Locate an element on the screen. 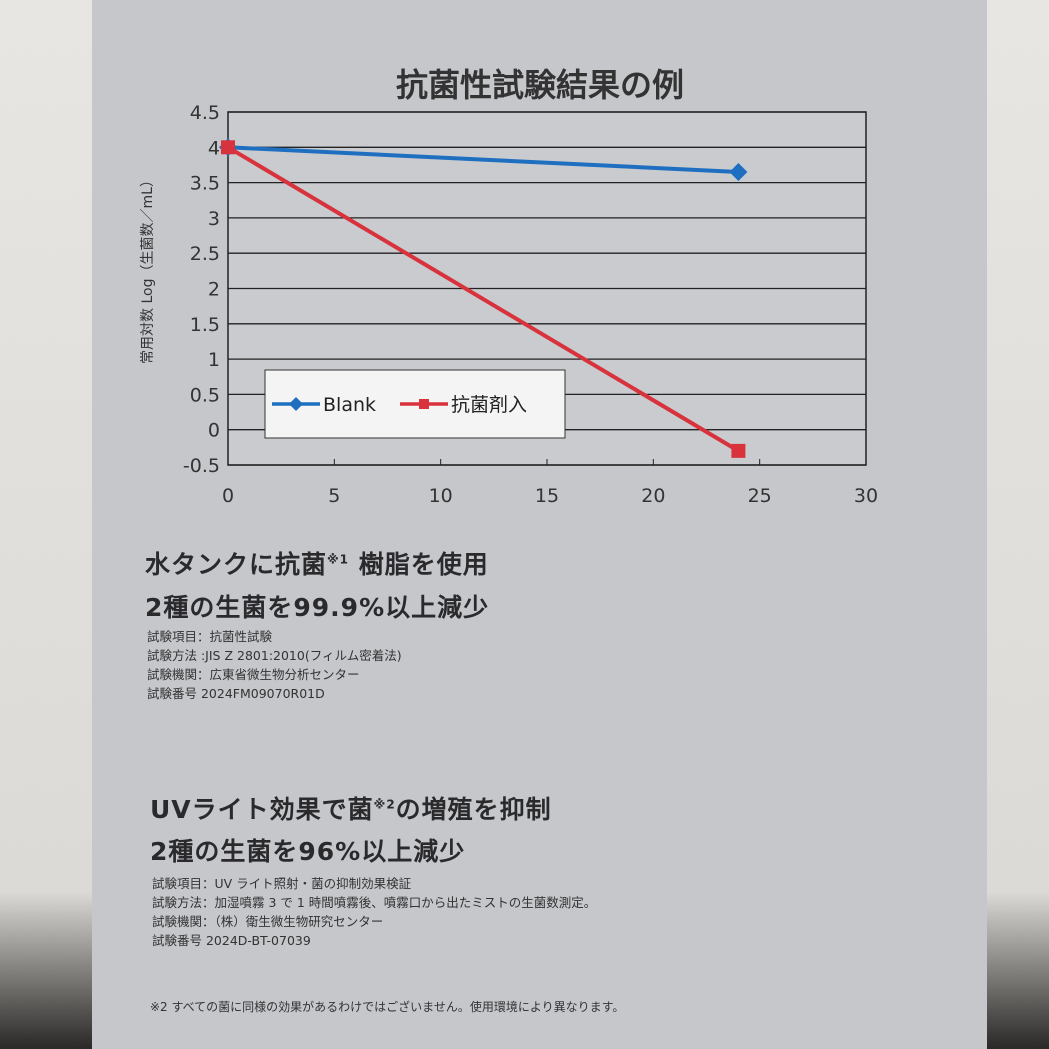  section1-subheading: 2種の生菌を99.9%以上減少 is located at coordinates (317, 607).